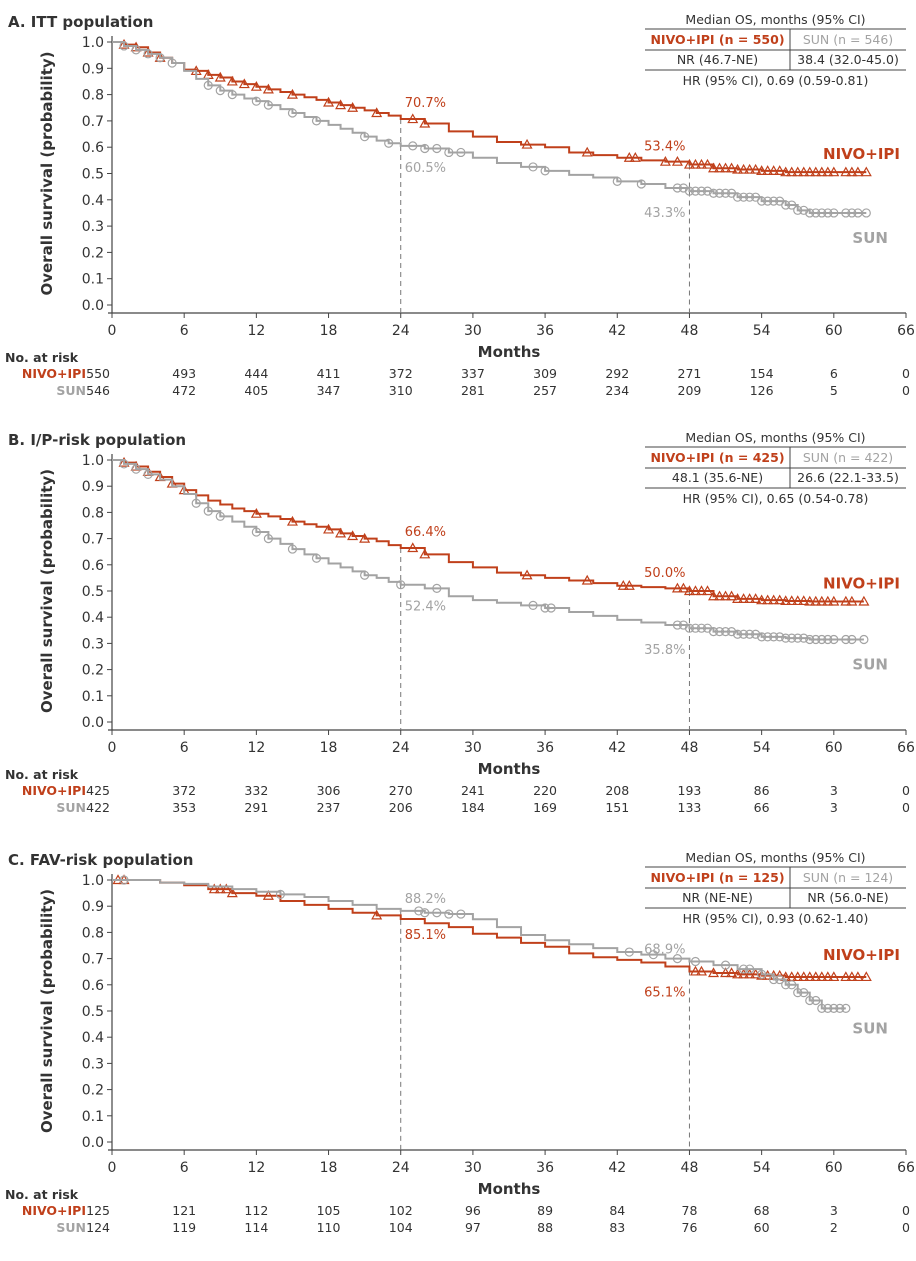 The width and height of the screenshot is (916, 1261). What do you see at coordinates (473, 807) in the screenshot?
I see `at-risk-count: 184` at bounding box center [473, 807].